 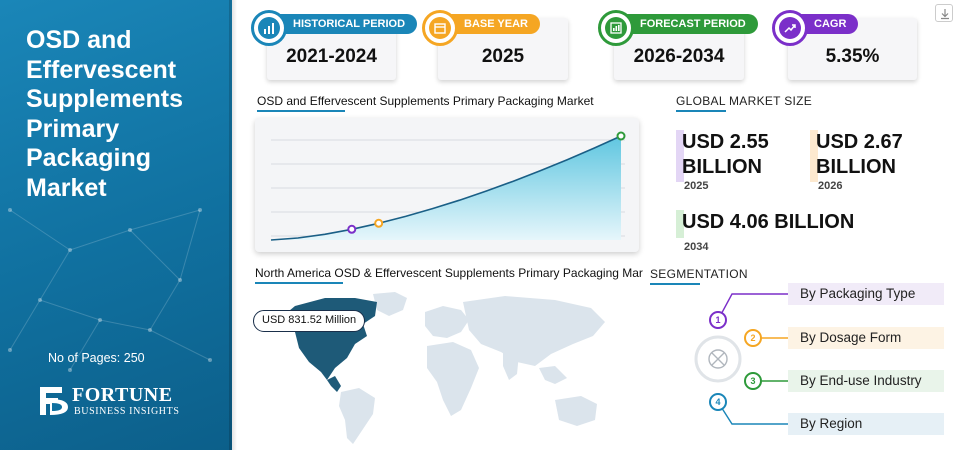 What do you see at coordinates (753, 338) in the screenshot?
I see `segment-number-2: 2` at bounding box center [753, 338].